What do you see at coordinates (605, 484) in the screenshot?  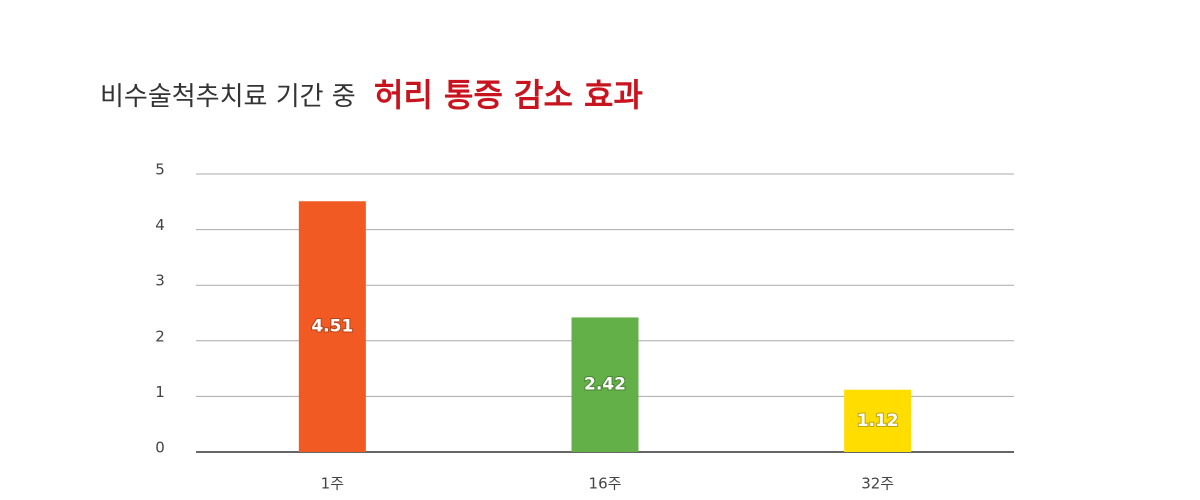 I see `x-tick-label: 16주` at bounding box center [605, 484].